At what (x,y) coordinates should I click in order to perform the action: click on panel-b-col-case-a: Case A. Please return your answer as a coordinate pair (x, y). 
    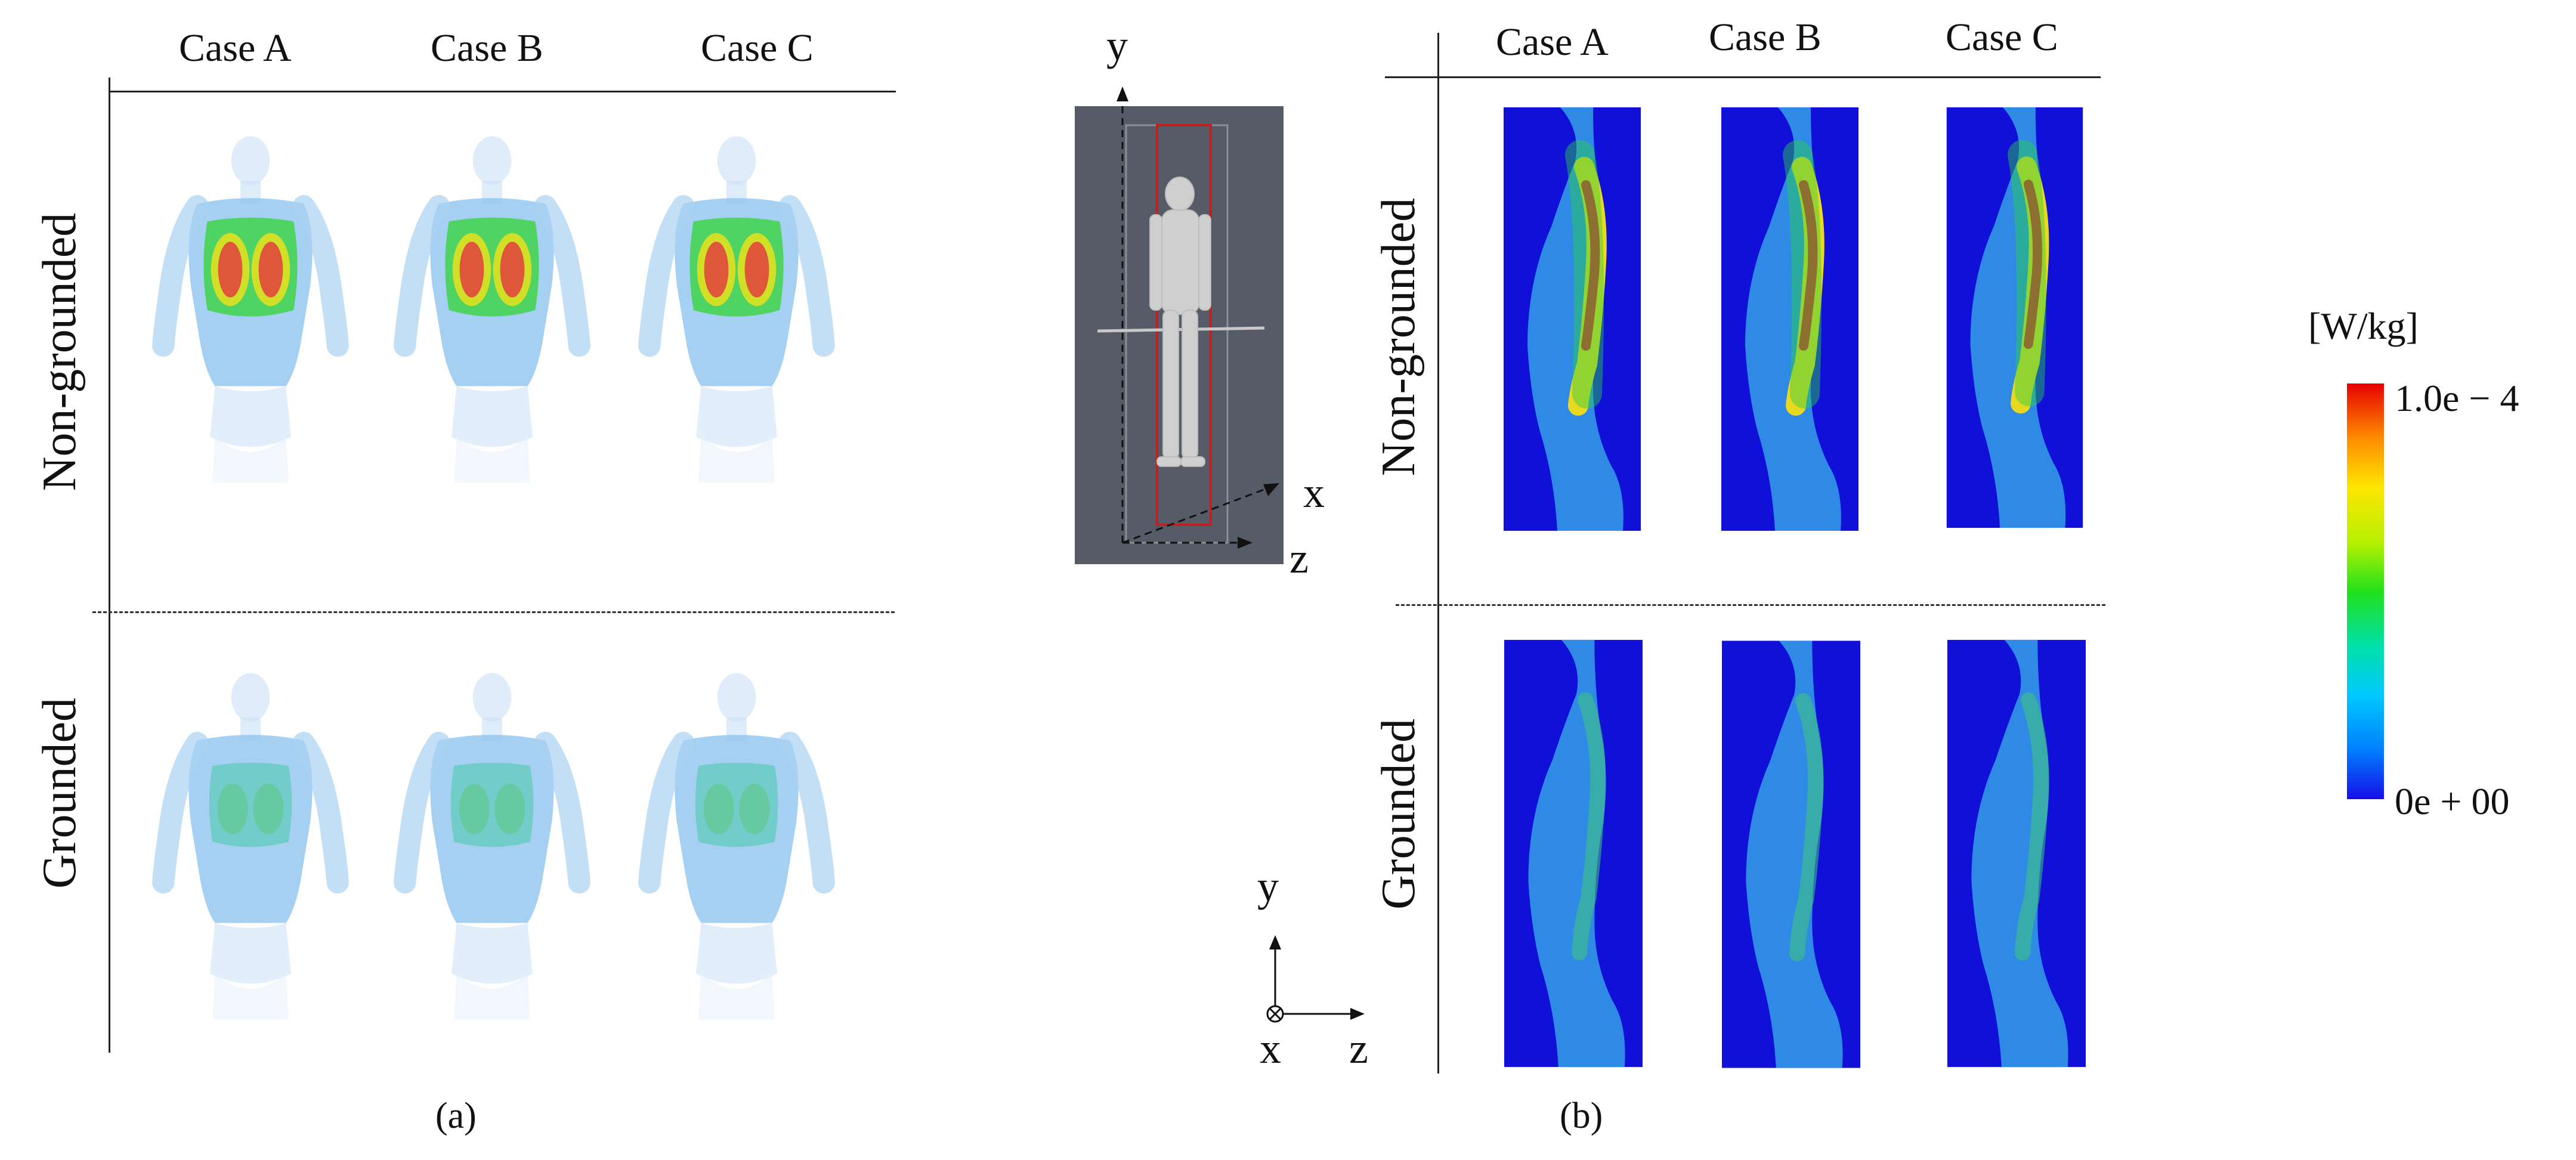
    Looking at the image, I should click on (1552, 42).